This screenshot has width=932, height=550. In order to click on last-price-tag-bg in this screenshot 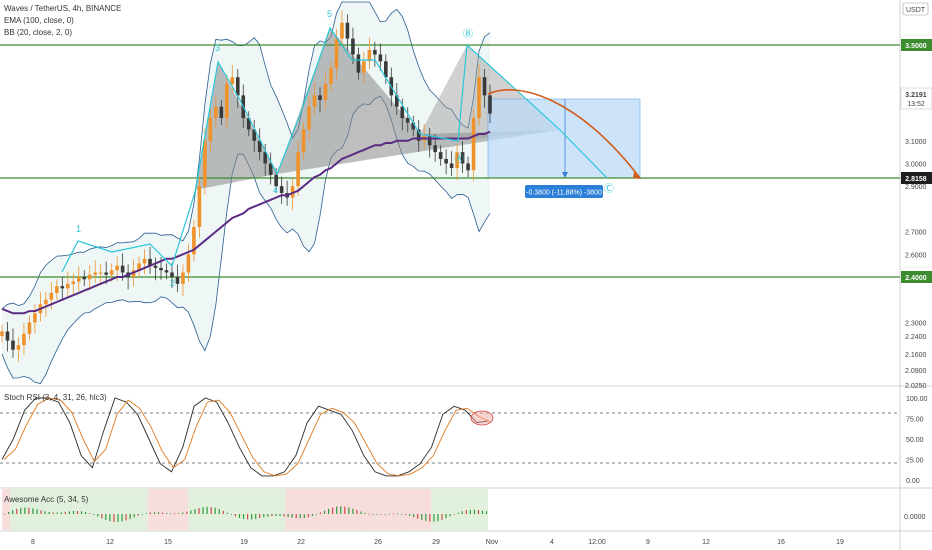, I will do `click(916, 98)`.